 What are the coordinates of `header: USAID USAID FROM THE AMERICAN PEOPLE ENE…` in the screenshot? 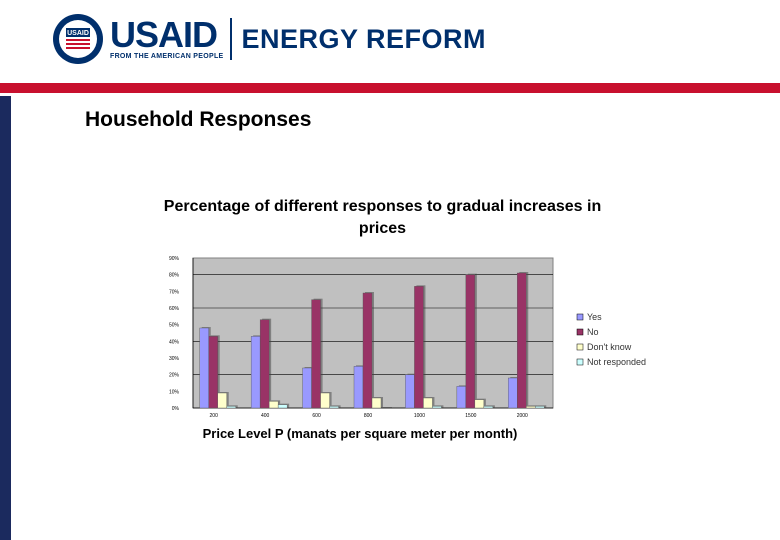 It's located at (402, 39).